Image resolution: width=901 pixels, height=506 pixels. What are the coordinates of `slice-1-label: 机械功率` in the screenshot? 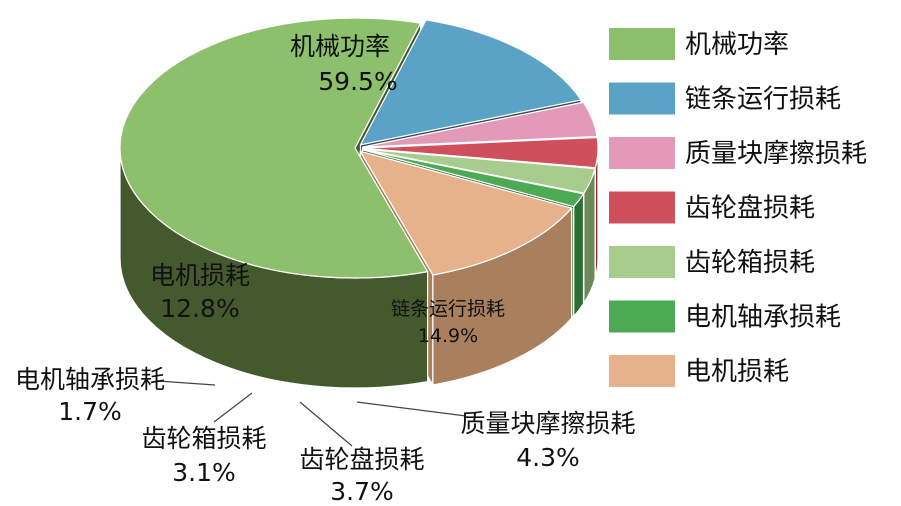 It's located at (340, 46).